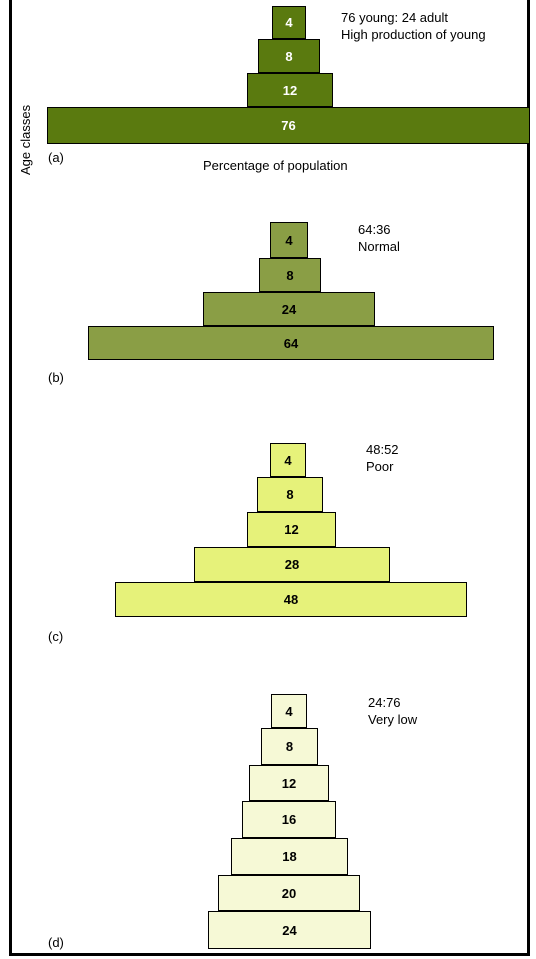 Image resolution: width=536 pixels, height=959 pixels. I want to click on pyramid-c-description: Poor, so click(380, 466).